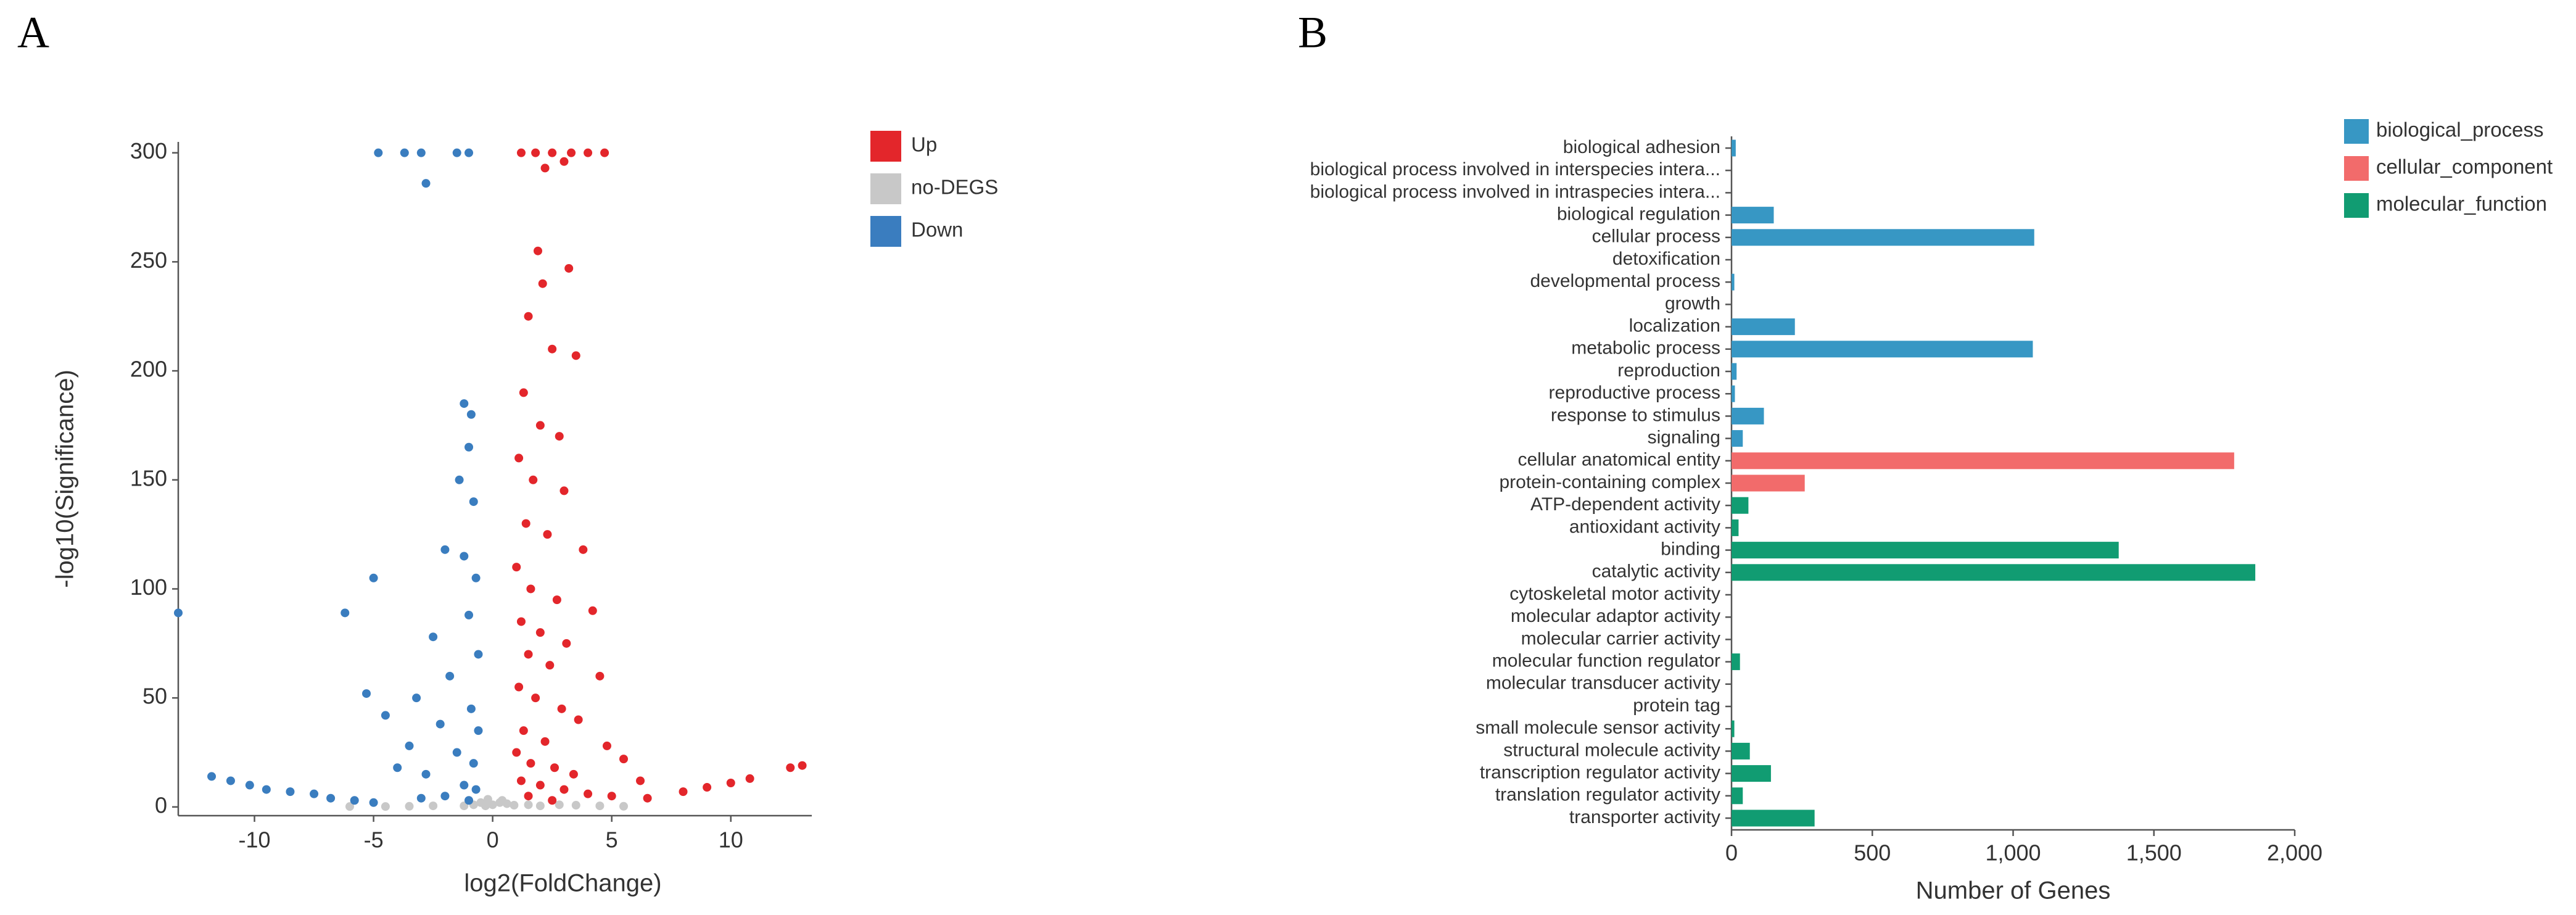  Describe the element at coordinates (154, 696) in the screenshot. I see `y-tick-label: 50` at that location.